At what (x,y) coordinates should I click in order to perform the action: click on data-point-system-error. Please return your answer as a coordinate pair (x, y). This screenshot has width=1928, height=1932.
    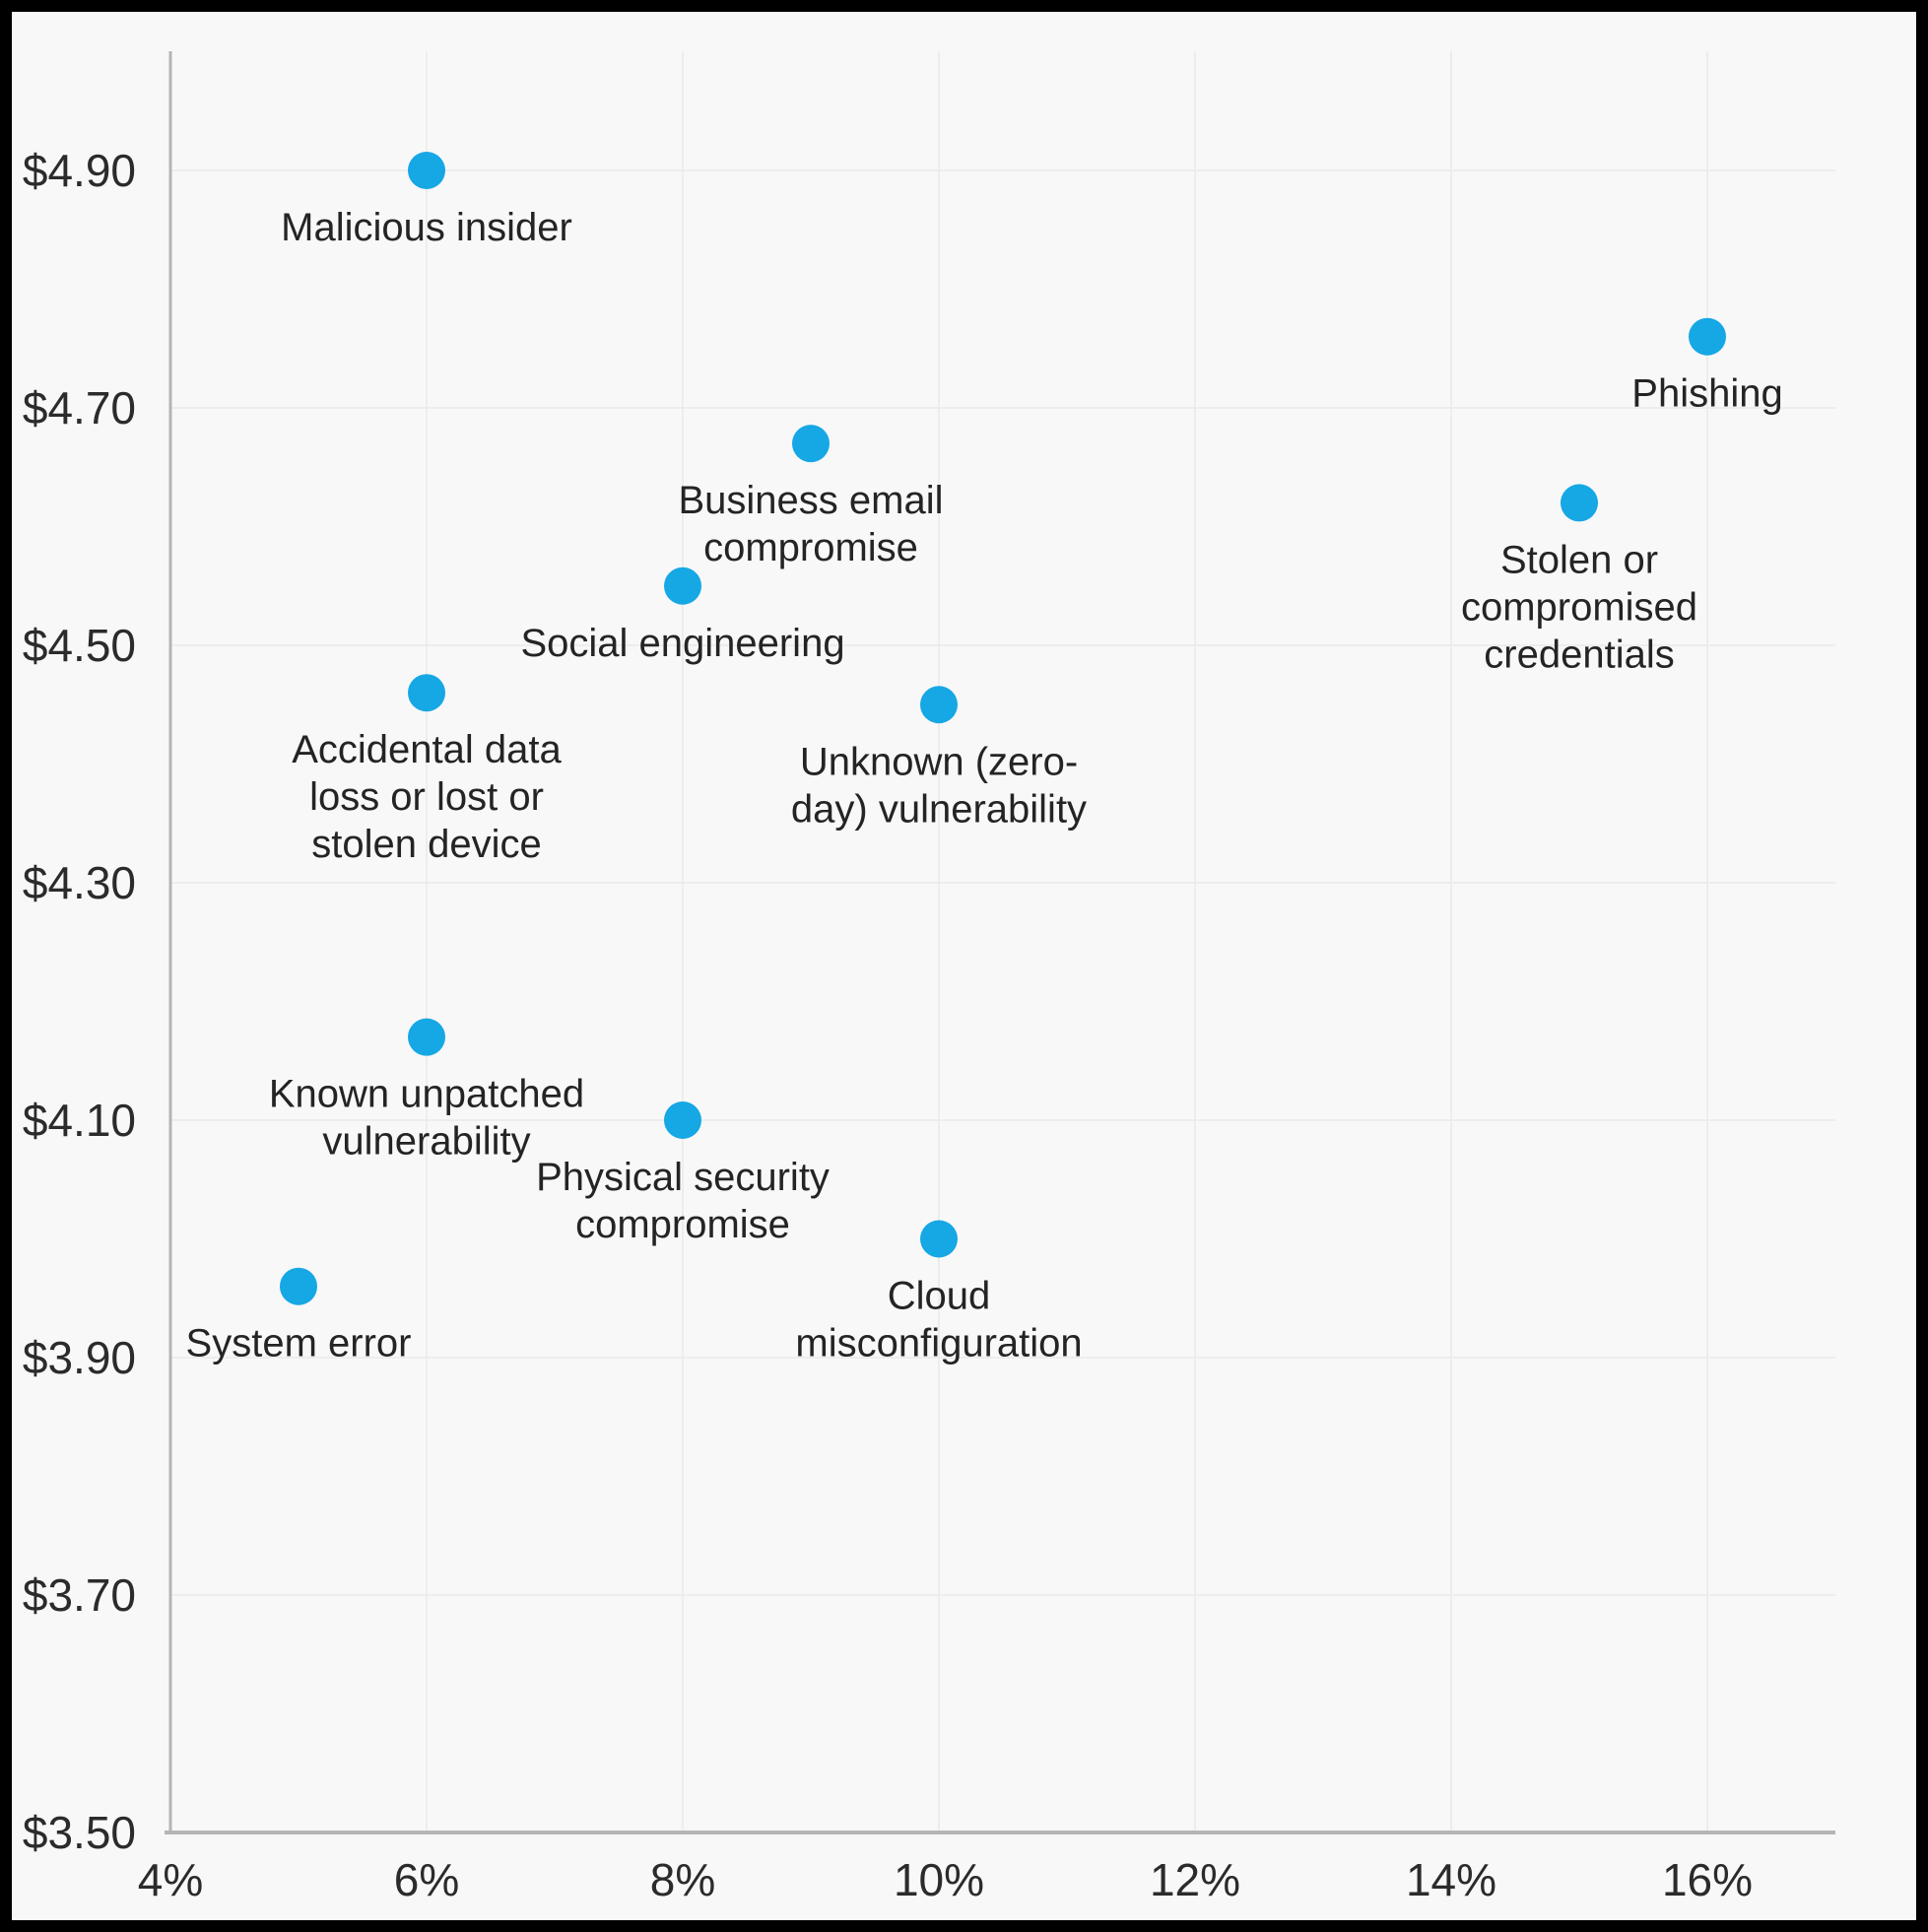
    Looking at the image, I should click on (298, 1286).